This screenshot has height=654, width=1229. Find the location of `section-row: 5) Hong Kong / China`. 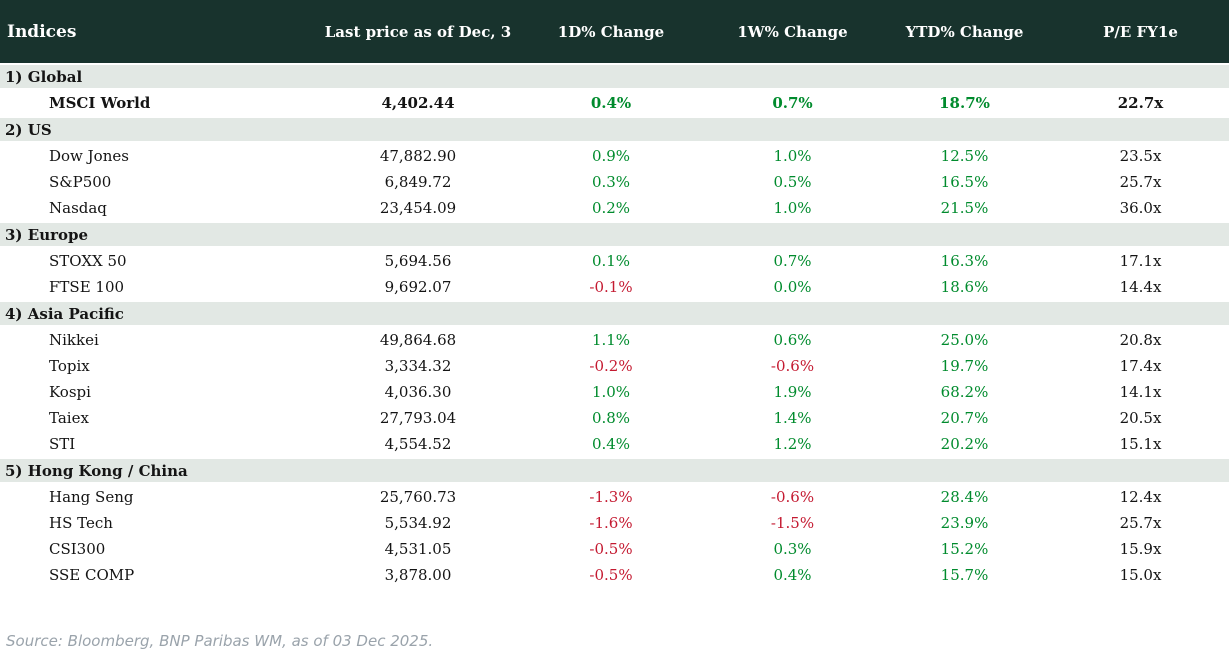

section-row: 5) Hong Kong / China is located at coordinates (614, 470).